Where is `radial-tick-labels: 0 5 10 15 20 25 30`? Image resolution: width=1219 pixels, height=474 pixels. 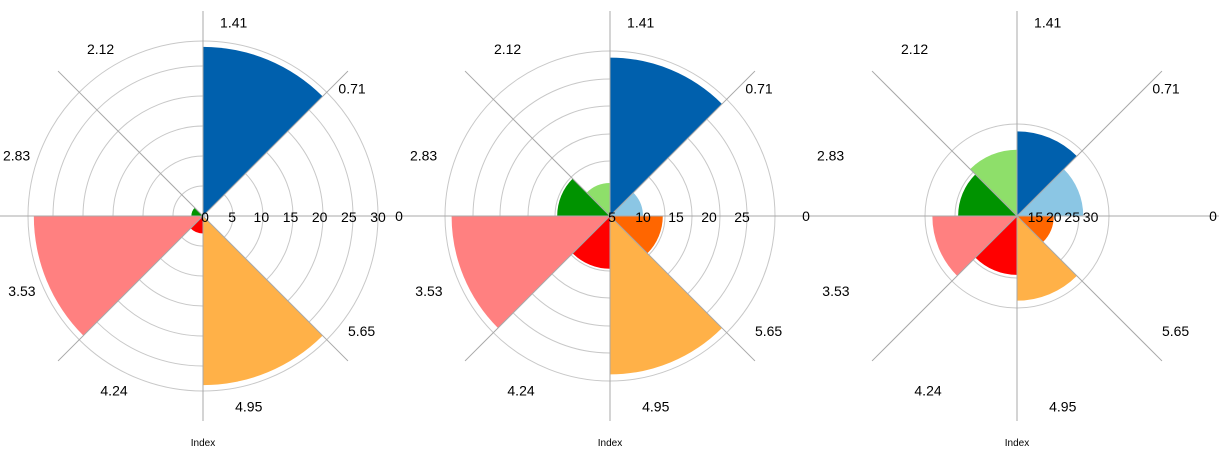 radial-tick-labels: 0 5 10 15 20 25 30 is located at coordinates (293, 217).